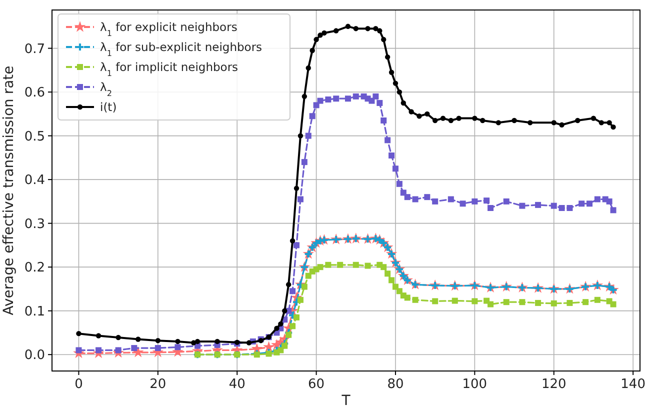  Describe the element at coordinates (34, 224) in the screenshot. I see `y-tick-label: 0.3` at that location.